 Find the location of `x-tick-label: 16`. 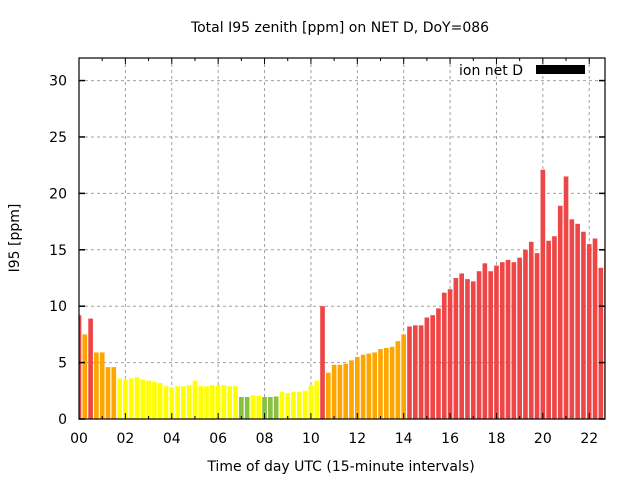

x-tick-label: 16 is located at coordinates (450, 439).